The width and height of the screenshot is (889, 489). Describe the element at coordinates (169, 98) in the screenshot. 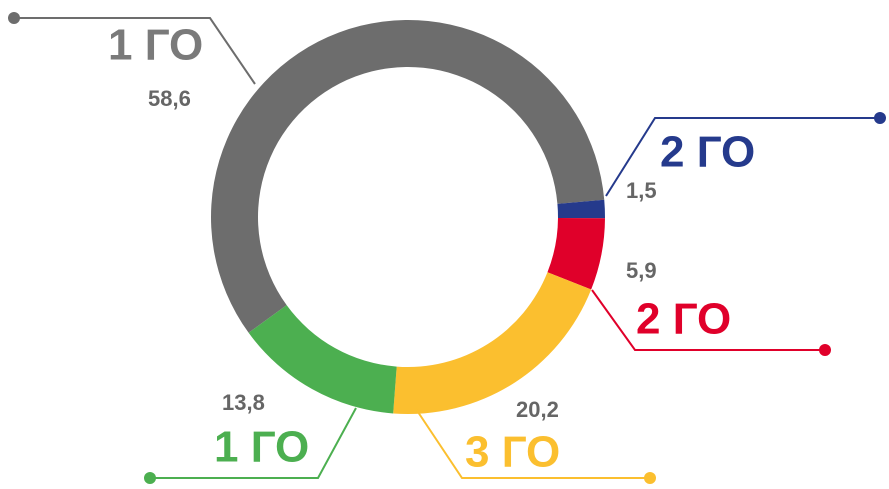

I see `value-label: 58,6` at that location.